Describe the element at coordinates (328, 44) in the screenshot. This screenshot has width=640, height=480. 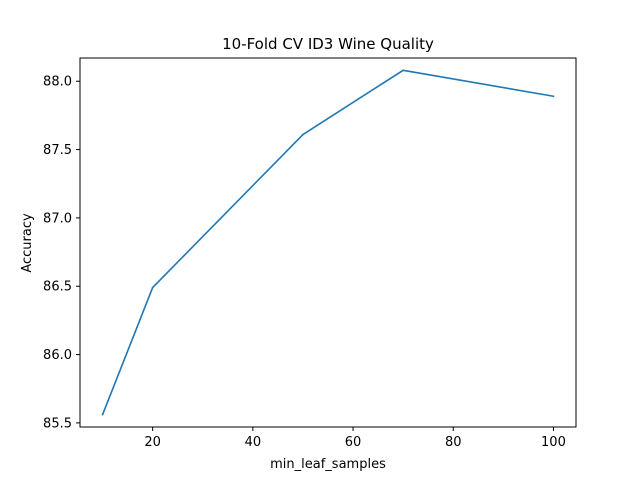
I see `chart-title: 10-Fold CV ID3 Wine Quality` at that location.